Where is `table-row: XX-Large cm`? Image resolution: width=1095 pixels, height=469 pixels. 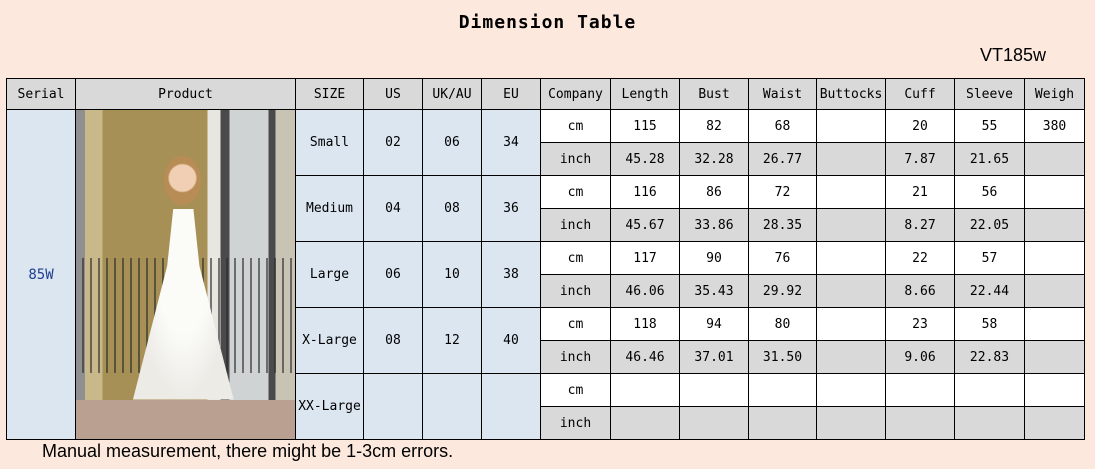 table-row: XX-Large cm is located at coordinates (546, 406).